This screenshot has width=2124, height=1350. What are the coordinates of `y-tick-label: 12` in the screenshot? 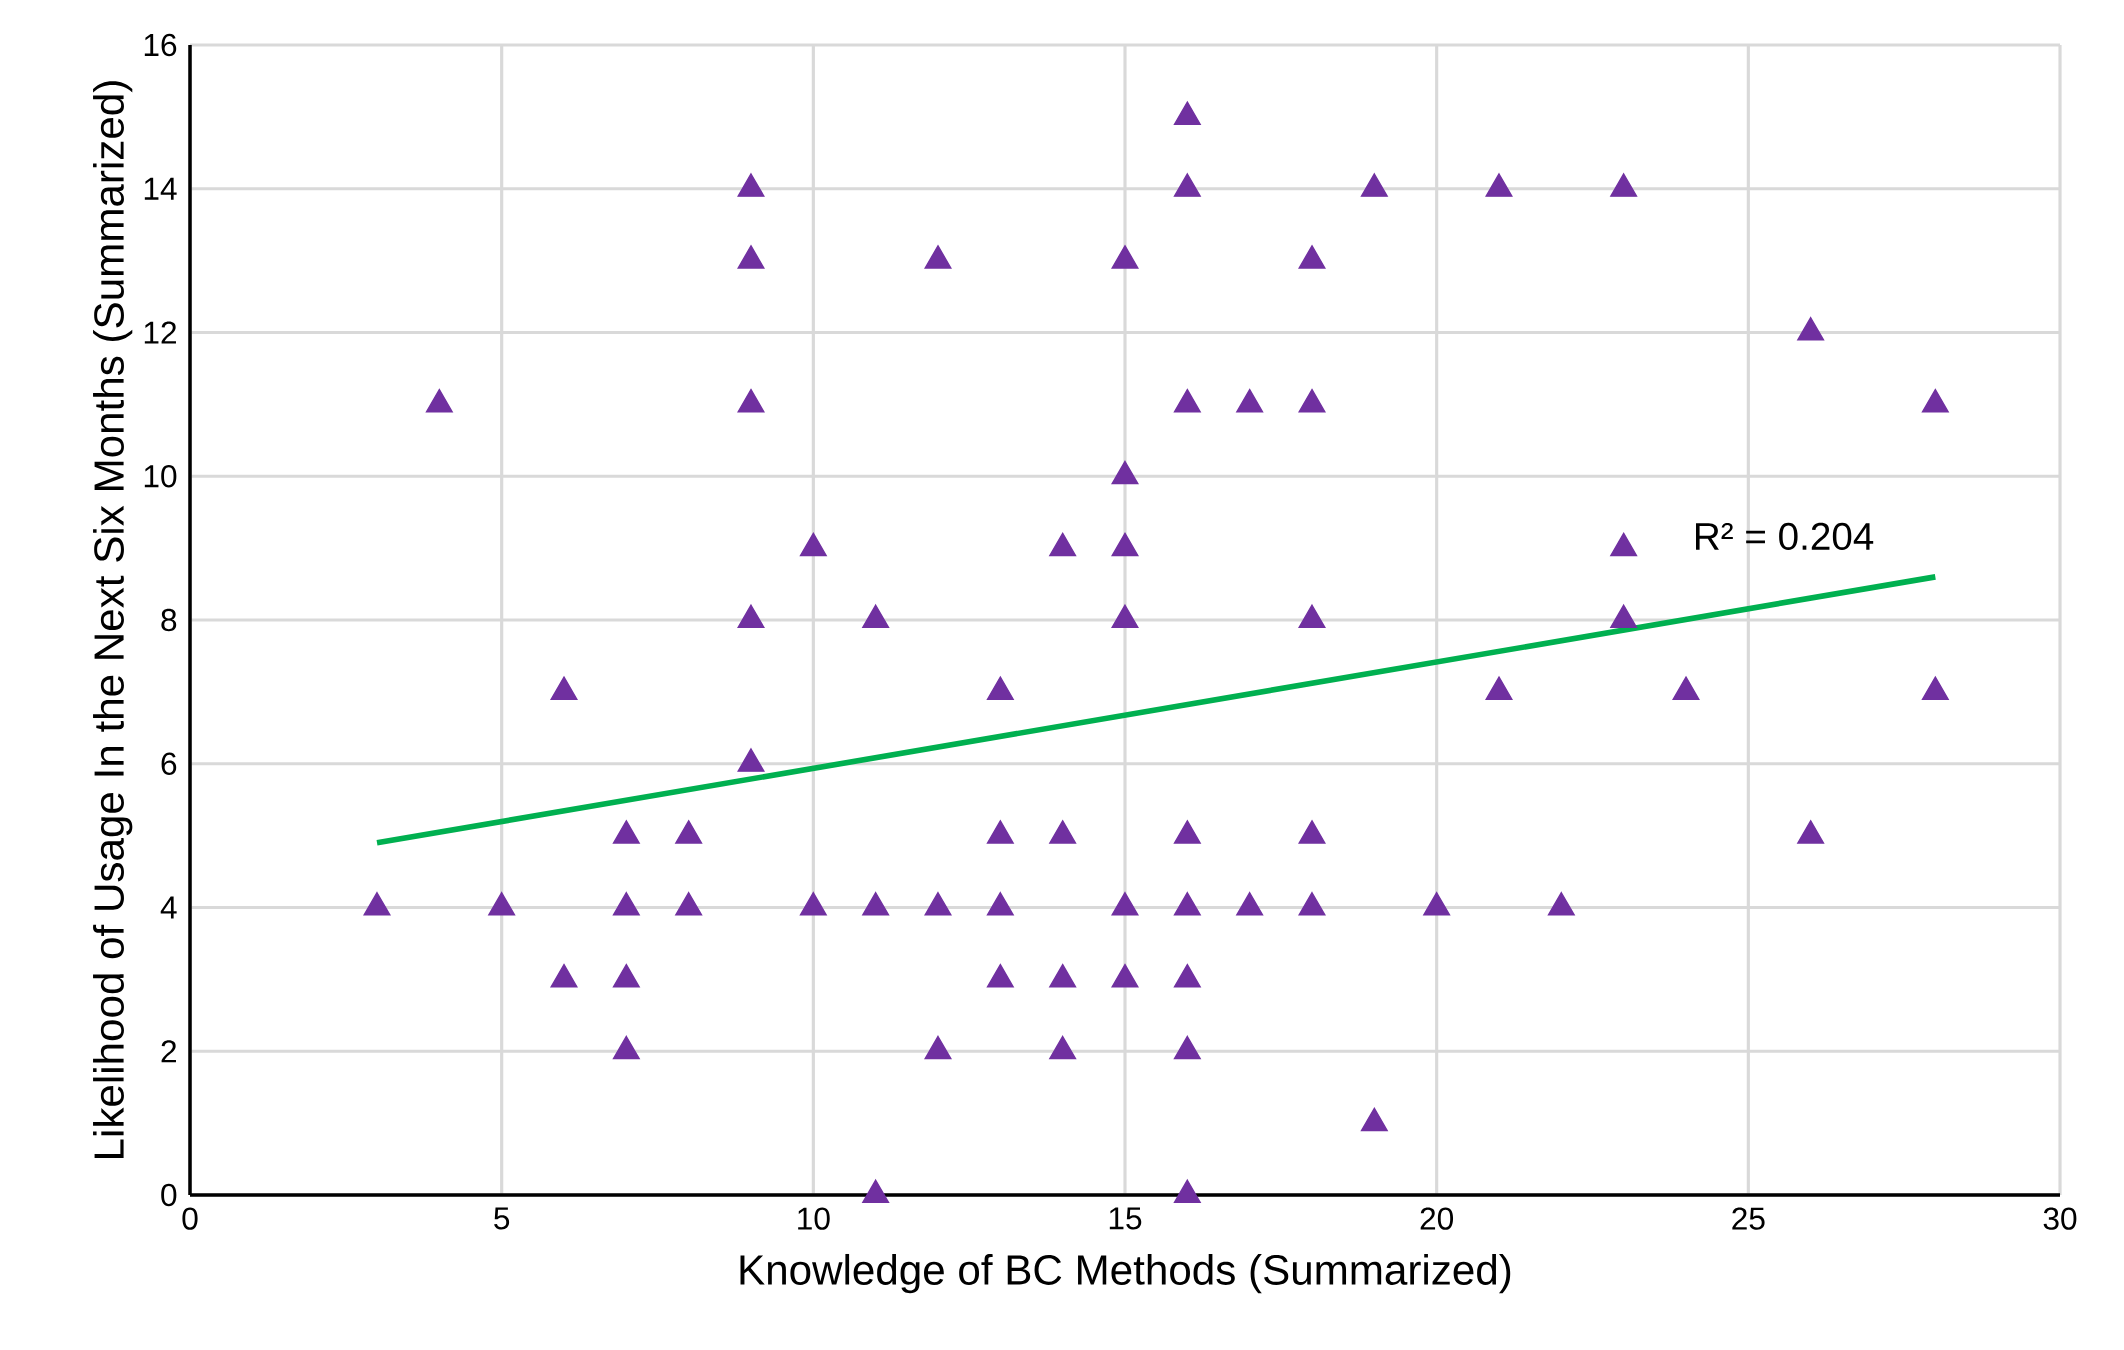 It's located at (160, 332).